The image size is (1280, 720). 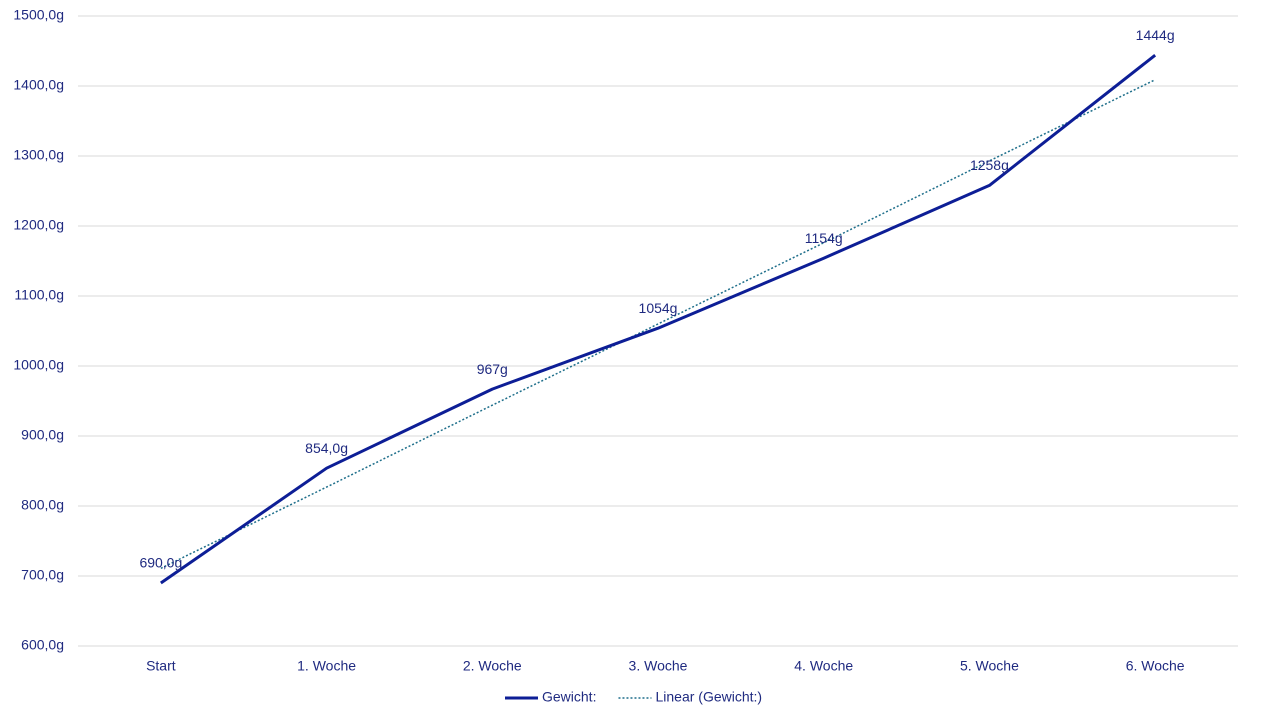 I want to click on data-label: 854,0g, so click(x=326, y=448).